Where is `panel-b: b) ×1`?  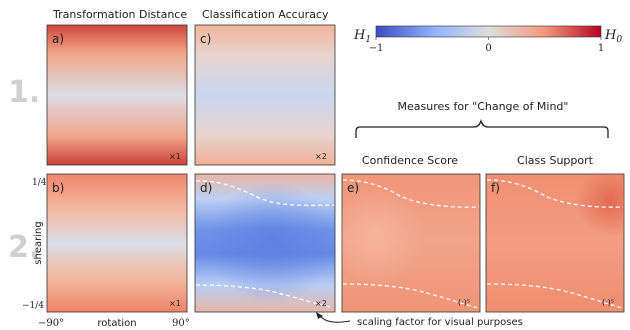
panel-b: b) ×1 is located at coordinates (117, 243).